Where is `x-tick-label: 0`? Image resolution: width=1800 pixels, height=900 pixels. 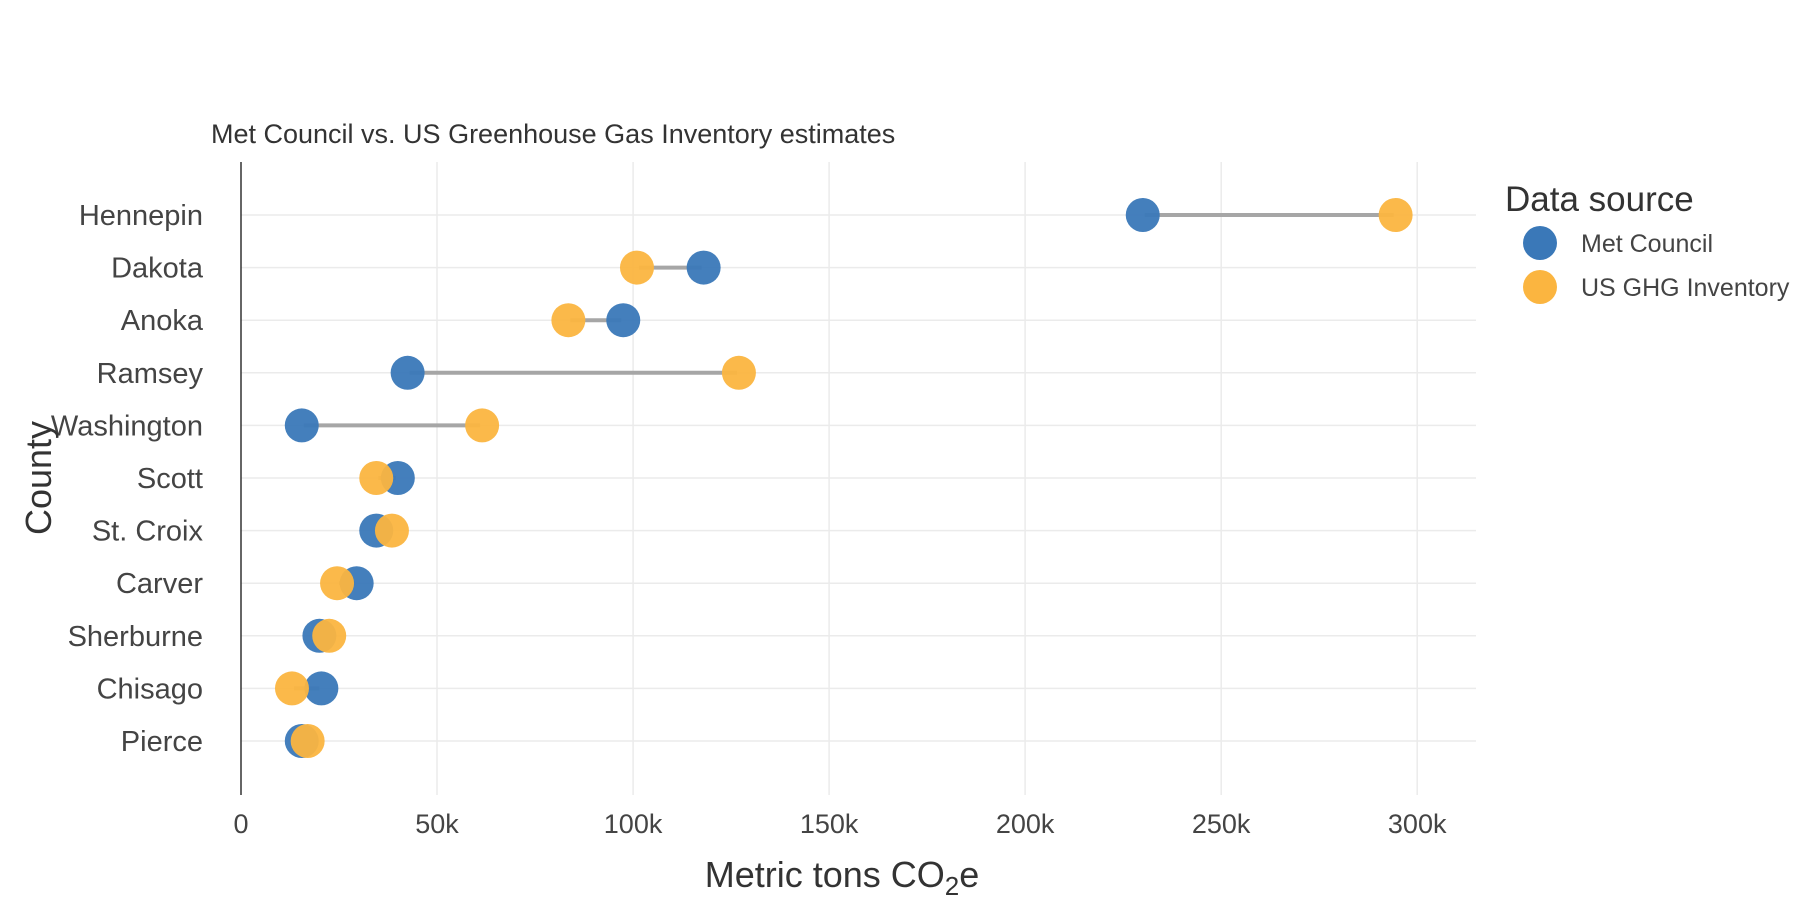 x-tick-label: 0 is located at coordinates (240, 824).